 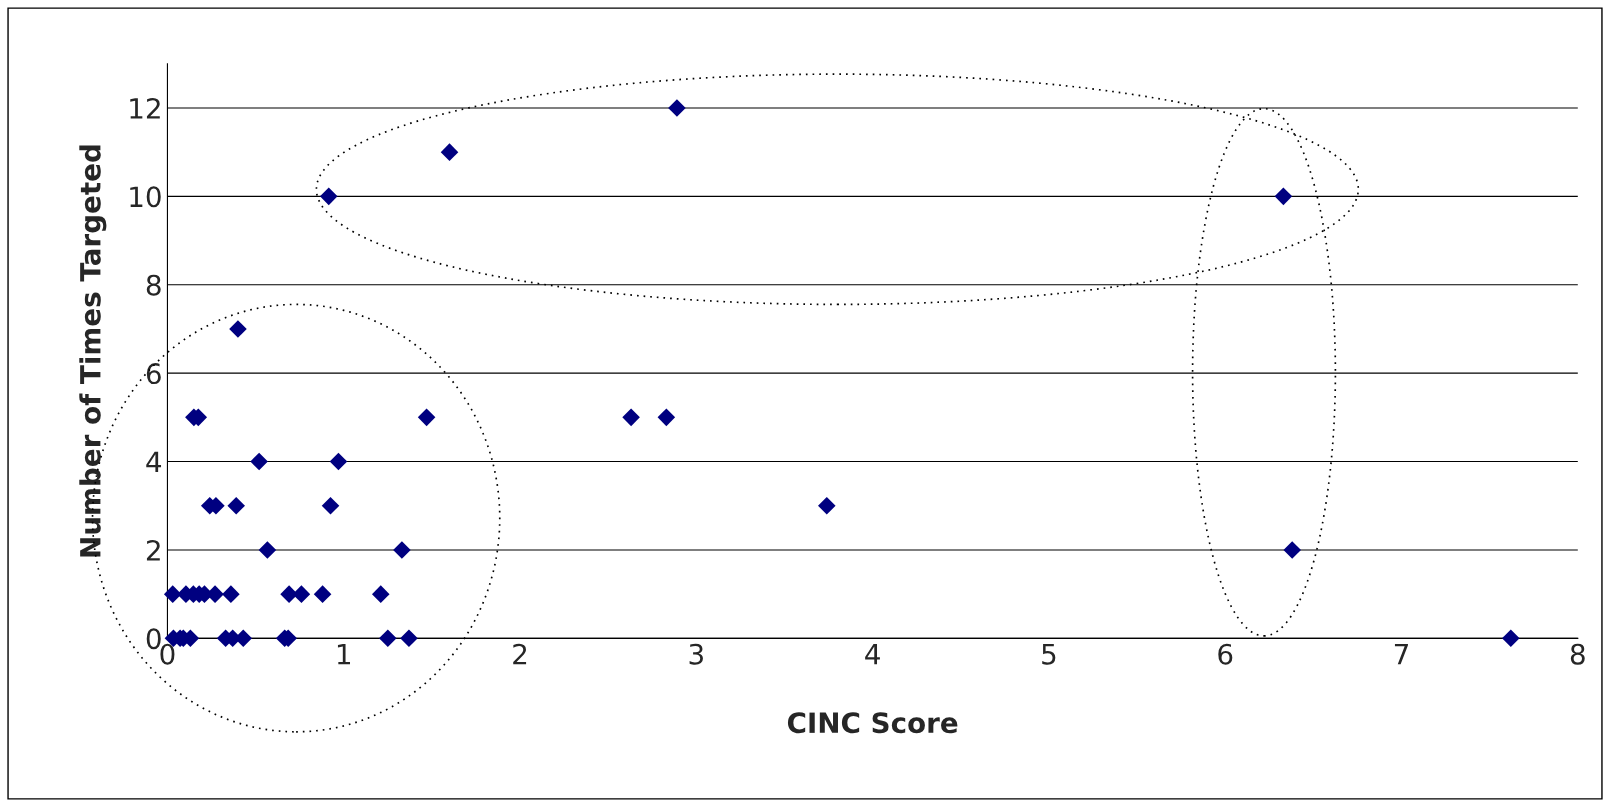 I want to click on y-tick-label: 6, so click(x=153, y=374).